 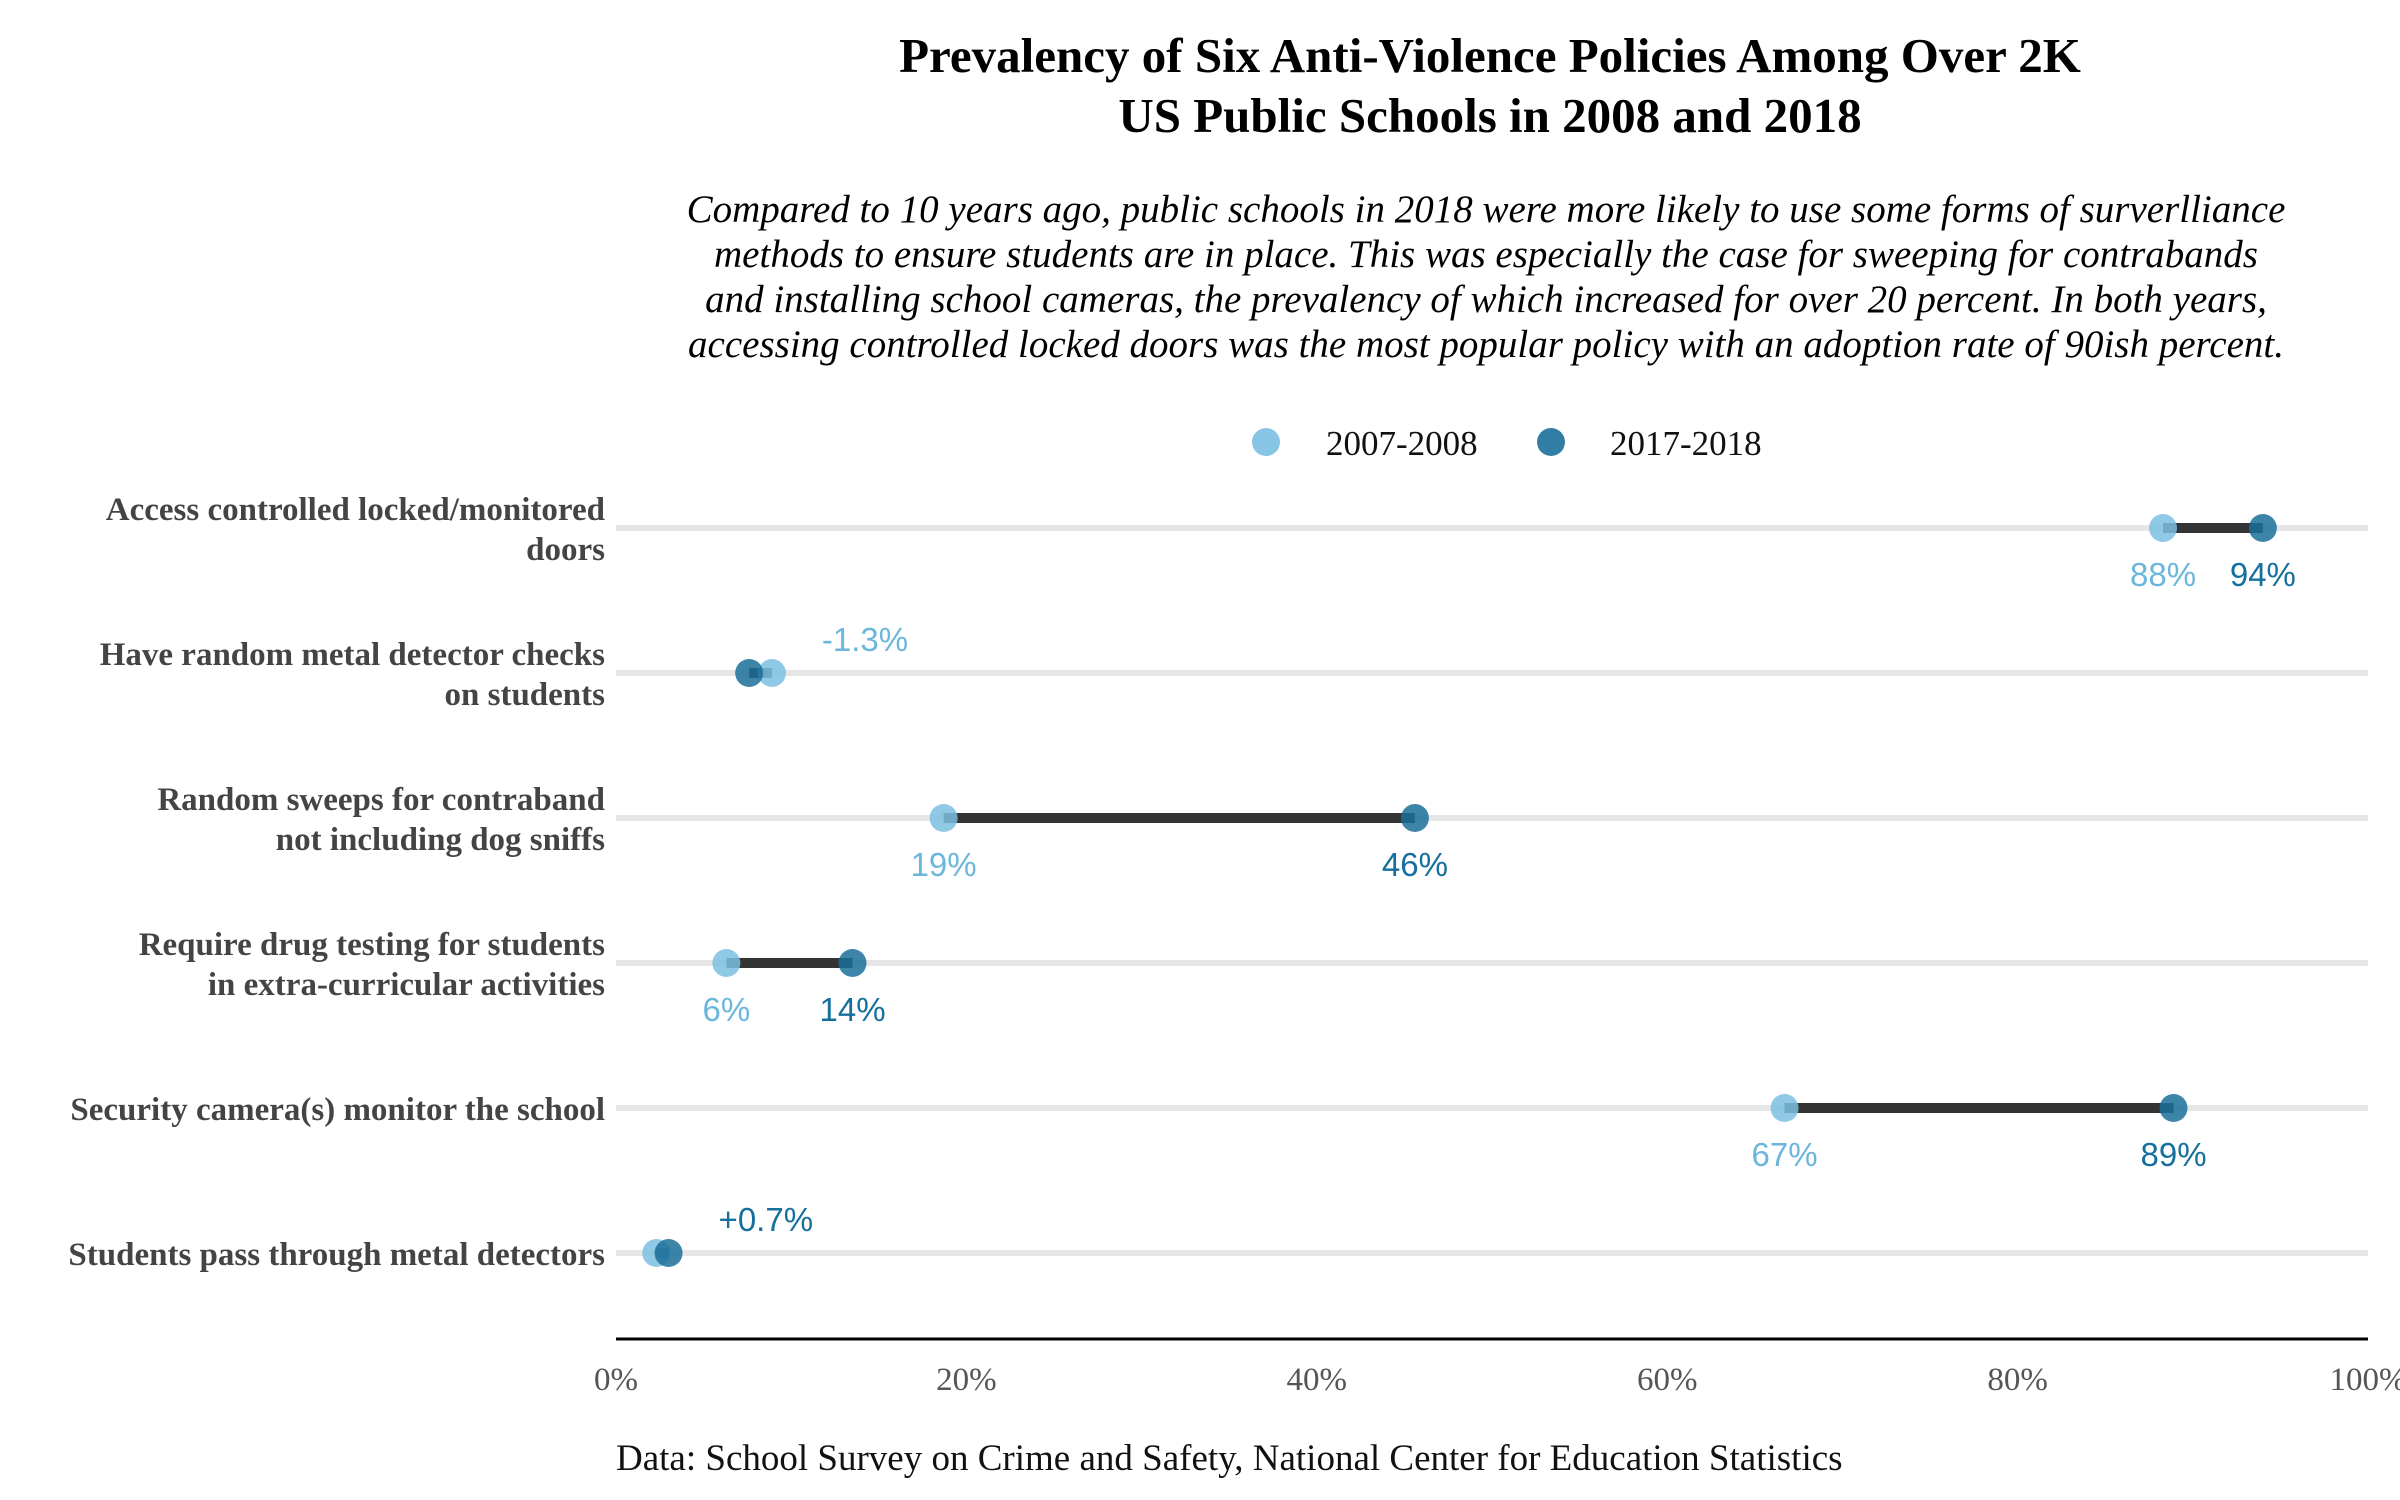 What do you see at coordinates (766, 1219) in the screenshot?
I see `change-annotation: +0.7%` at bounding box center [766, 1219].